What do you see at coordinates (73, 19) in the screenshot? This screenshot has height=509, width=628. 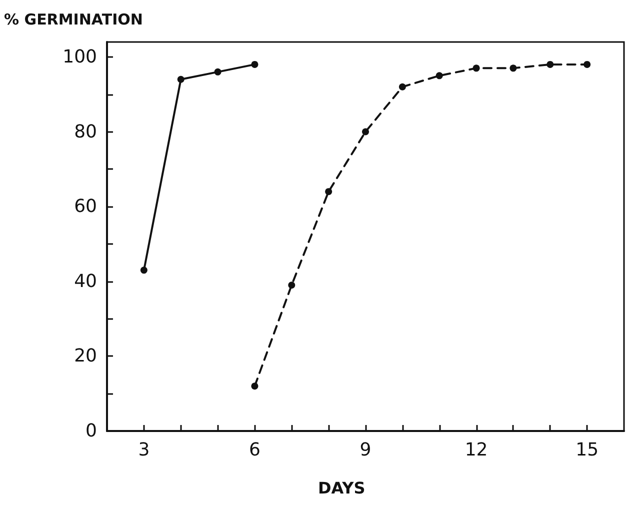 I see `y-axis-title: % GERMINATION` at bounding box center [73, 19].